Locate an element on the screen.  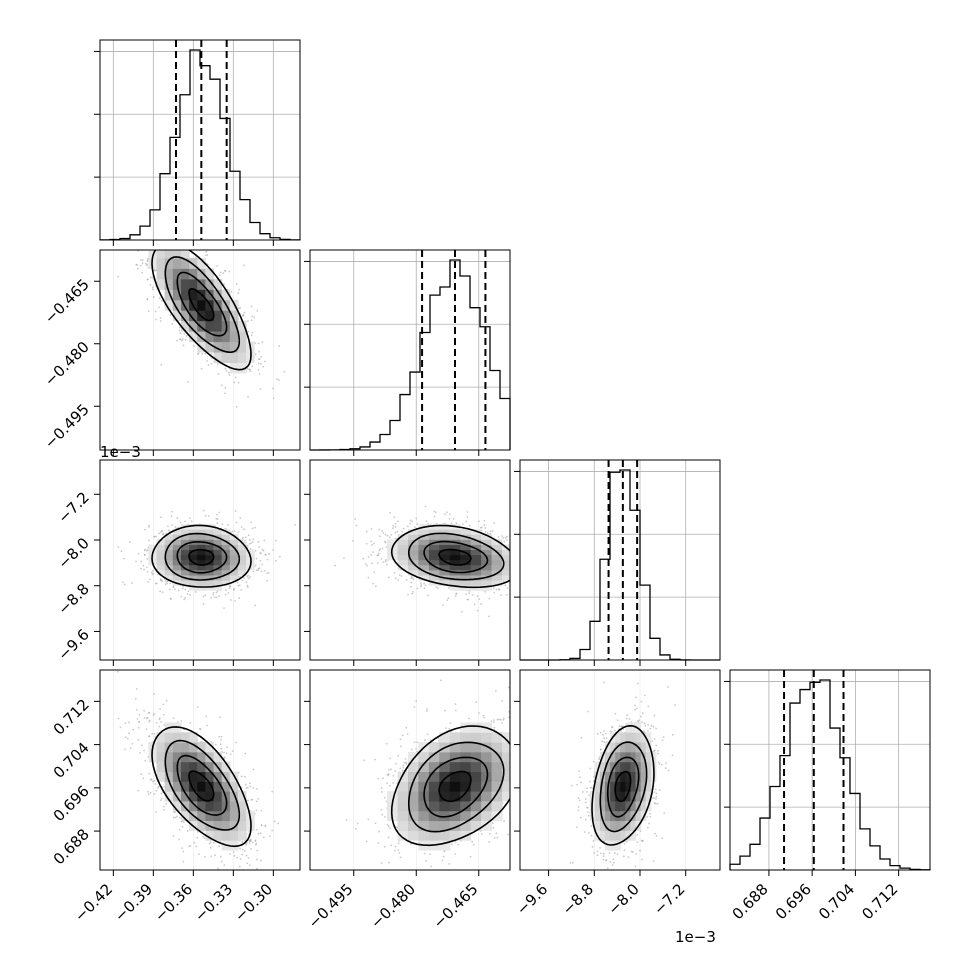
panel-frame is located at coordinates (410, 350).